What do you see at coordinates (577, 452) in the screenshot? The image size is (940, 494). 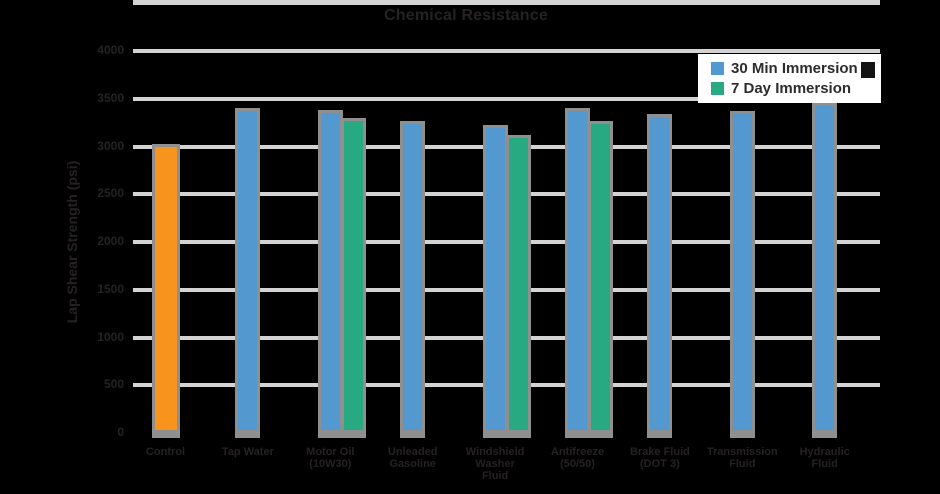 I see `x-tick-label-line: Antifreeze` at bounding box center [577, 452].